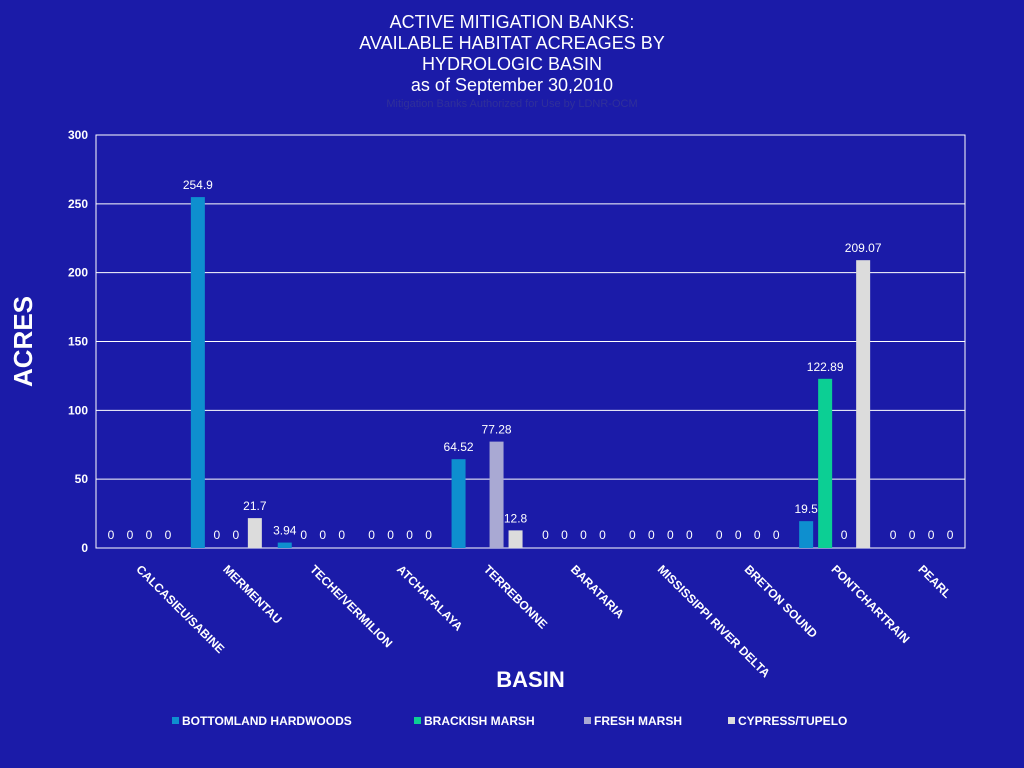 Image resolution: width=1024 pixels, height=768 pixels. Describe the element at coordinates (84, 548) in the screenshot. I see `y-tick-label: 0` at that location.